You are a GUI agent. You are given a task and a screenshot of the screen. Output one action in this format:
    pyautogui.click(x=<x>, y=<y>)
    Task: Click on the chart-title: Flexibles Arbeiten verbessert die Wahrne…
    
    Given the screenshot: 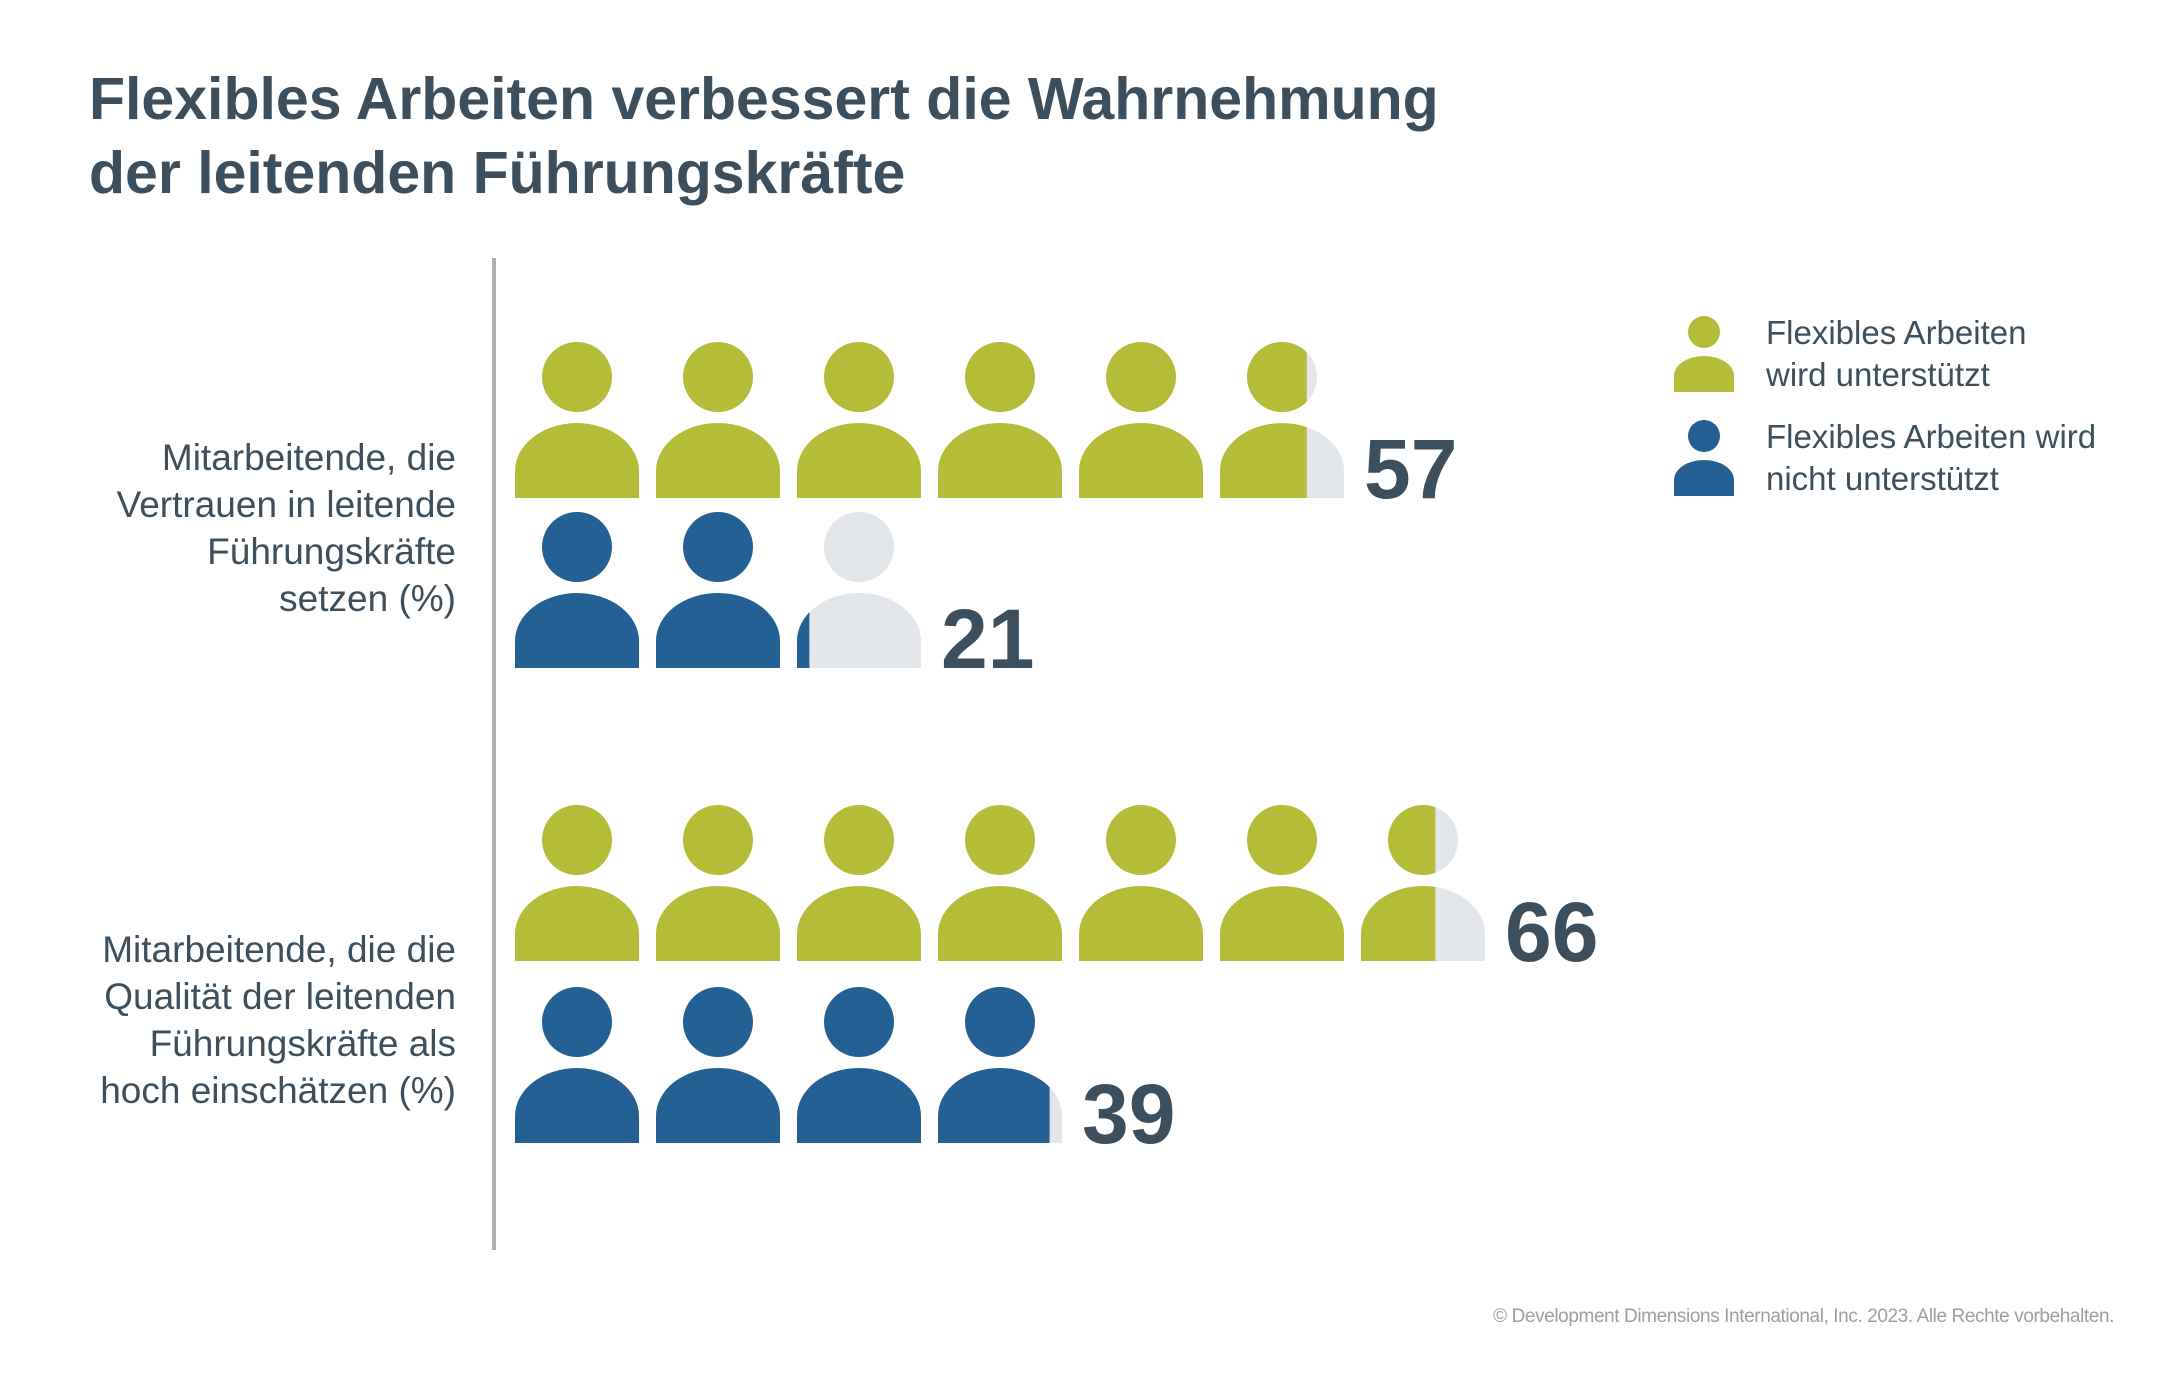 What is the action you would take?
    pyautogui.click(x=764, y=136)
    